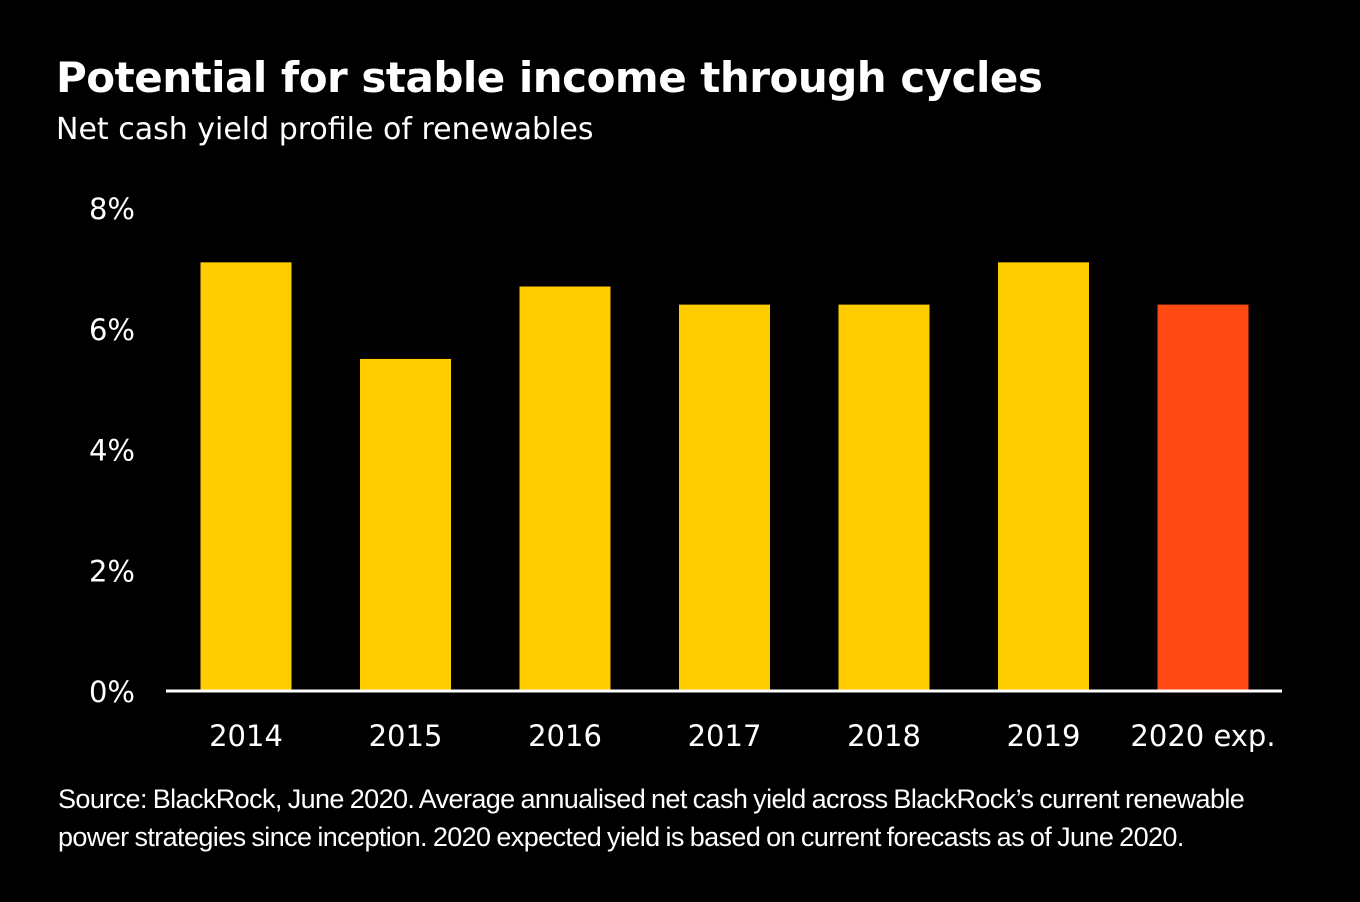 The height and width of the screenshot is (902, 1360). Describe the element at coordinates (1043, 476) in the screenshot. I see `bar-2019` at that location.